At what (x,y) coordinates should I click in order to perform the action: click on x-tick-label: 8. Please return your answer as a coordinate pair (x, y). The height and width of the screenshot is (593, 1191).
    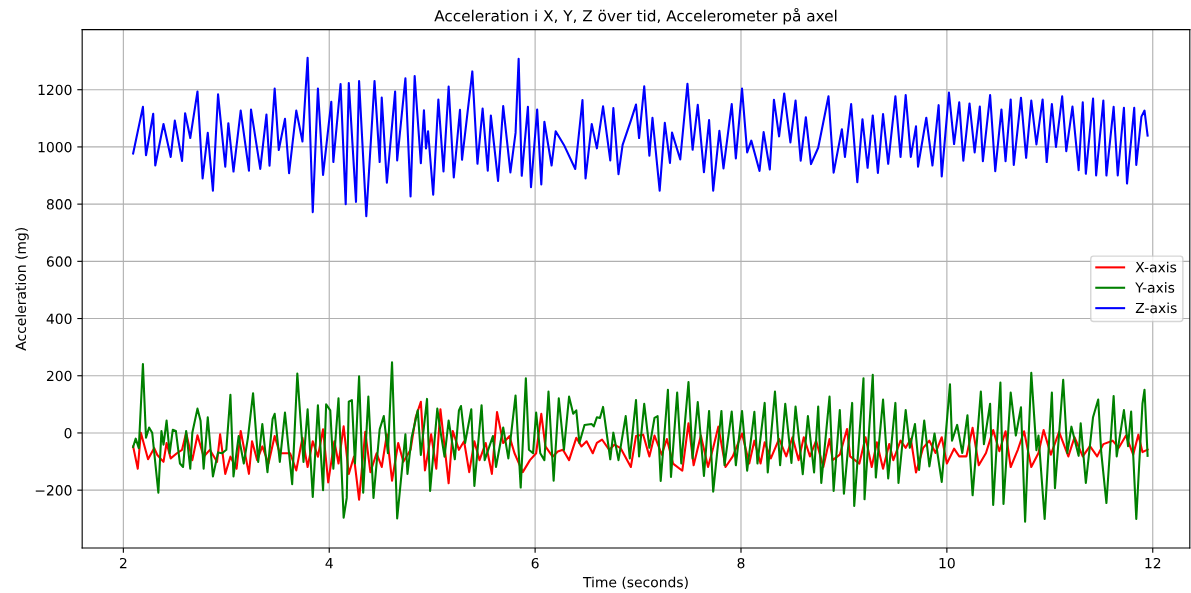
    Looking at the image, I should click on (741, 563).